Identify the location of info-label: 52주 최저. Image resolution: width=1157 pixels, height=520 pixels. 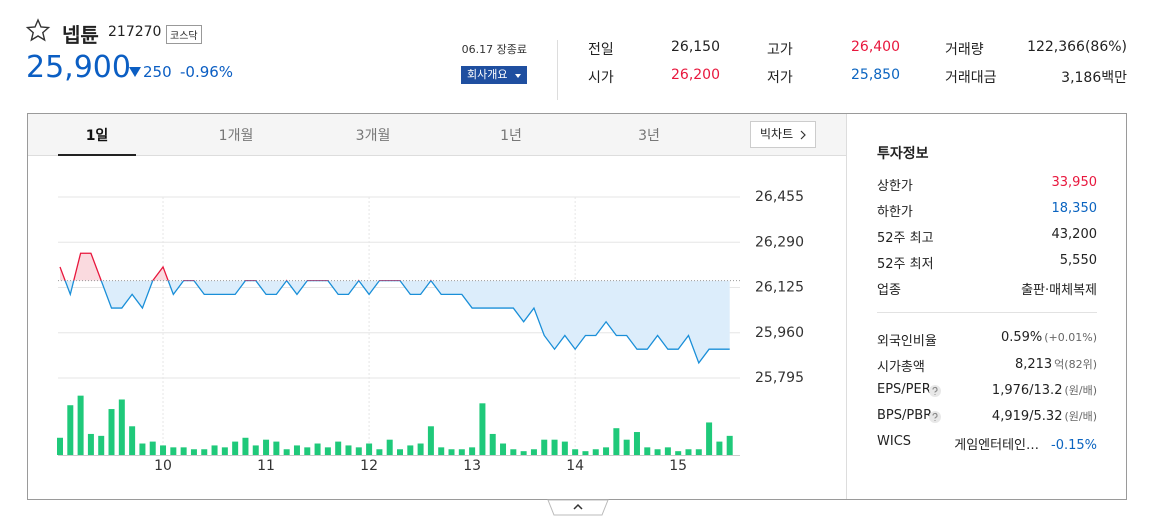
(905, 264).